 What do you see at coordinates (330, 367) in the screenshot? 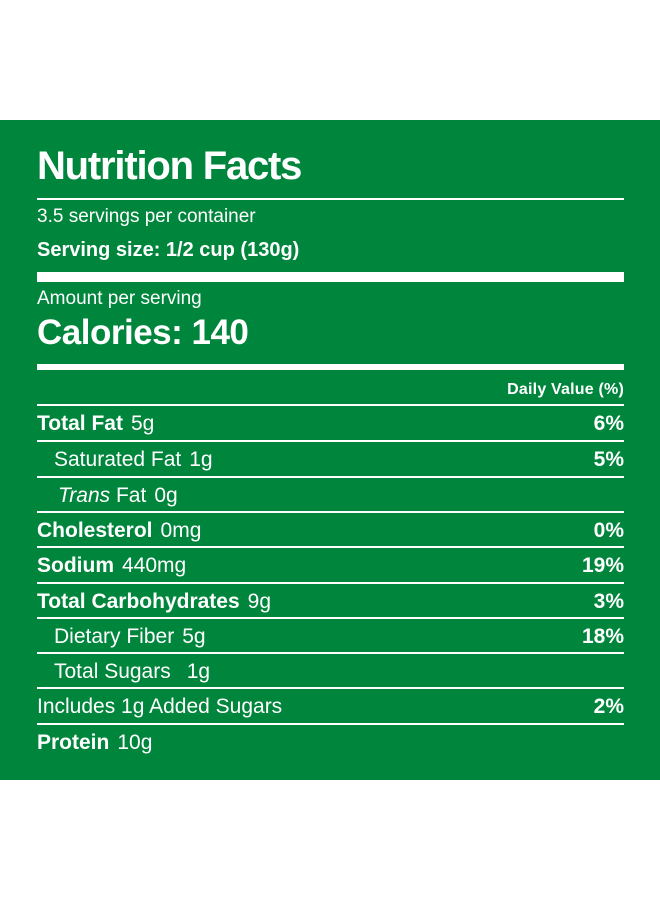
I see `medium-divider` at bounding box center [330, 367].